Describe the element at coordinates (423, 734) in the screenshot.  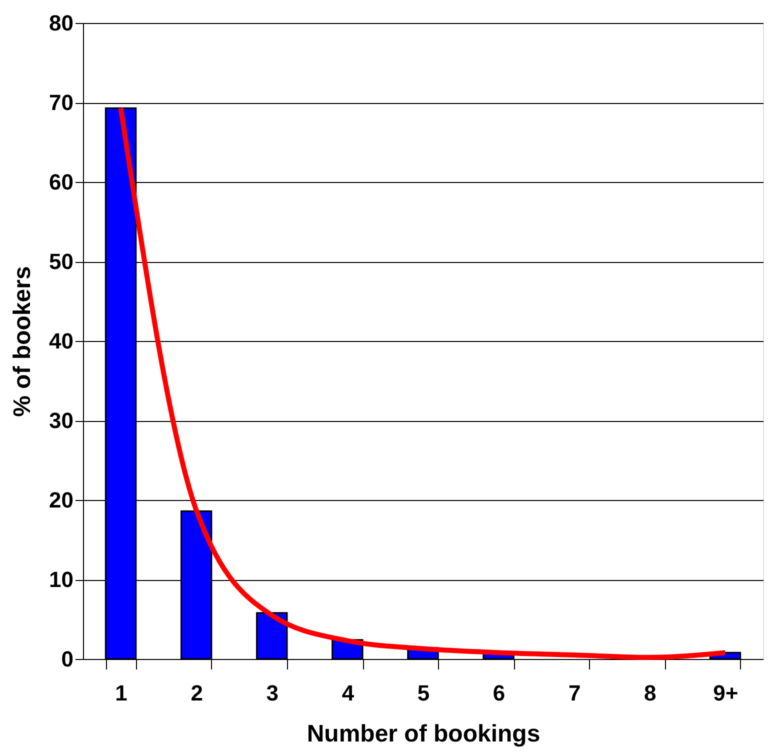
I see `x-axis-title: Number of bookings` at that location.